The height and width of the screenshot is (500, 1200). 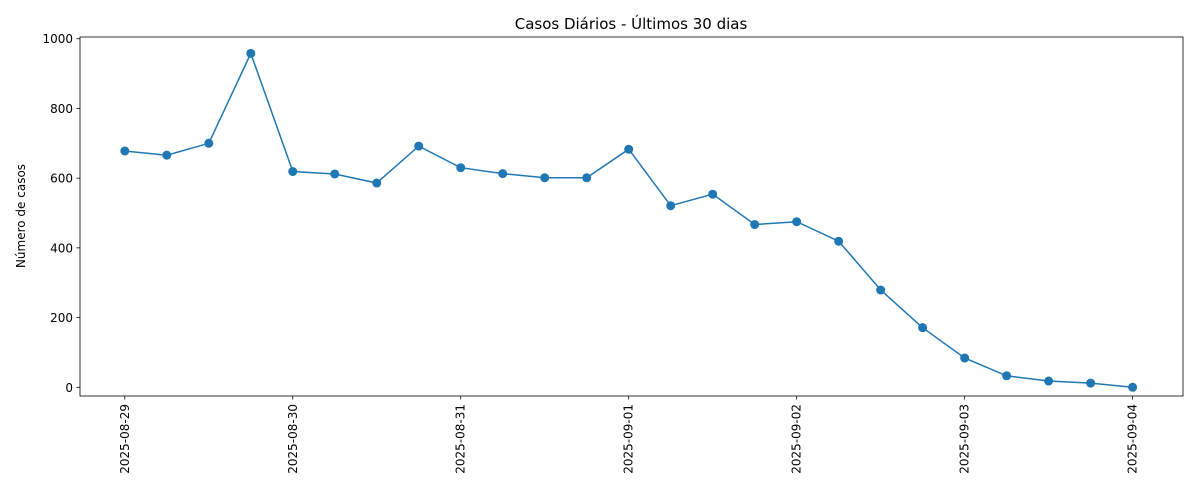 I want to click on x-tick-label: 2025-09-01, so click(x=629, y=439).